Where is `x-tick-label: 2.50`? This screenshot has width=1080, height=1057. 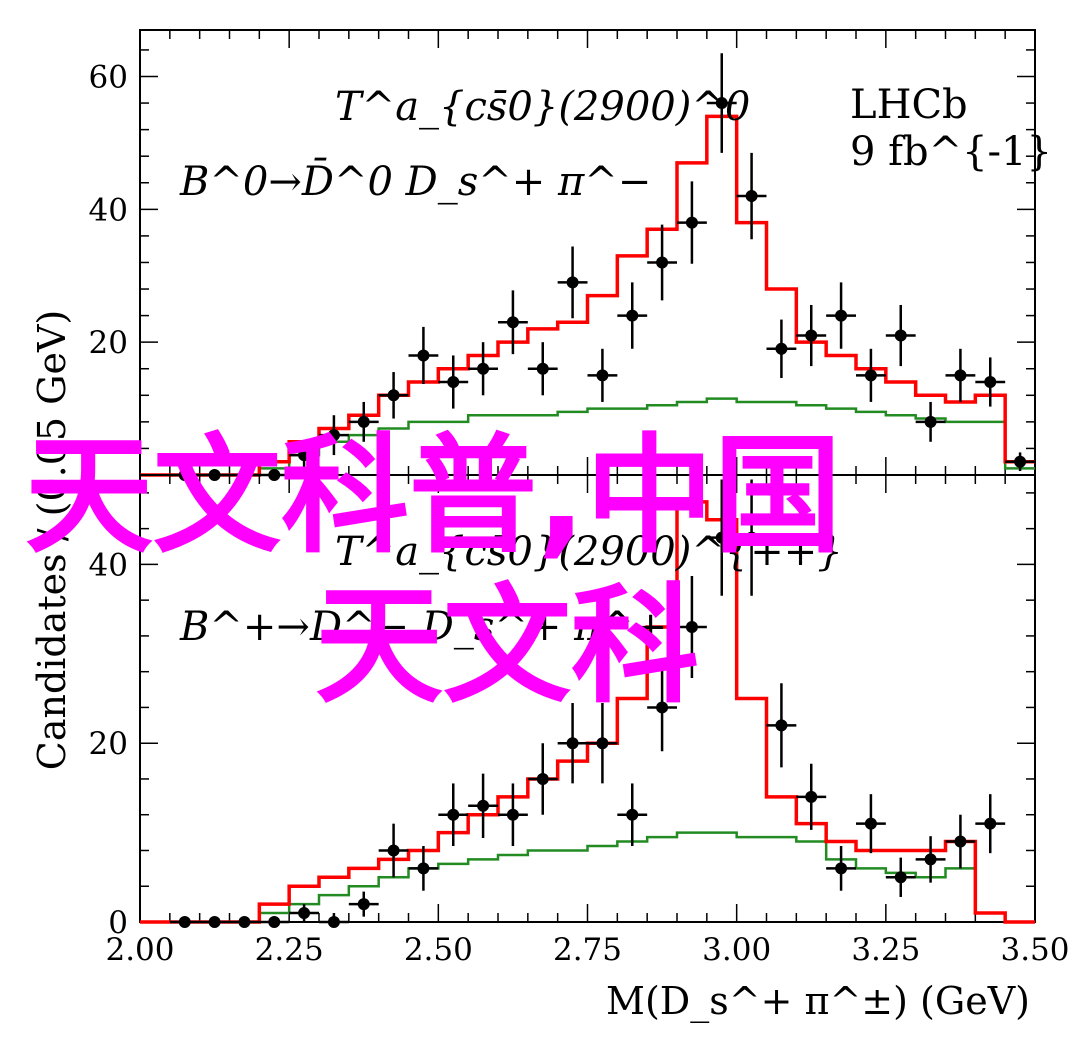 x-tick-label: 2.50 is located at coordinates (438, 950).